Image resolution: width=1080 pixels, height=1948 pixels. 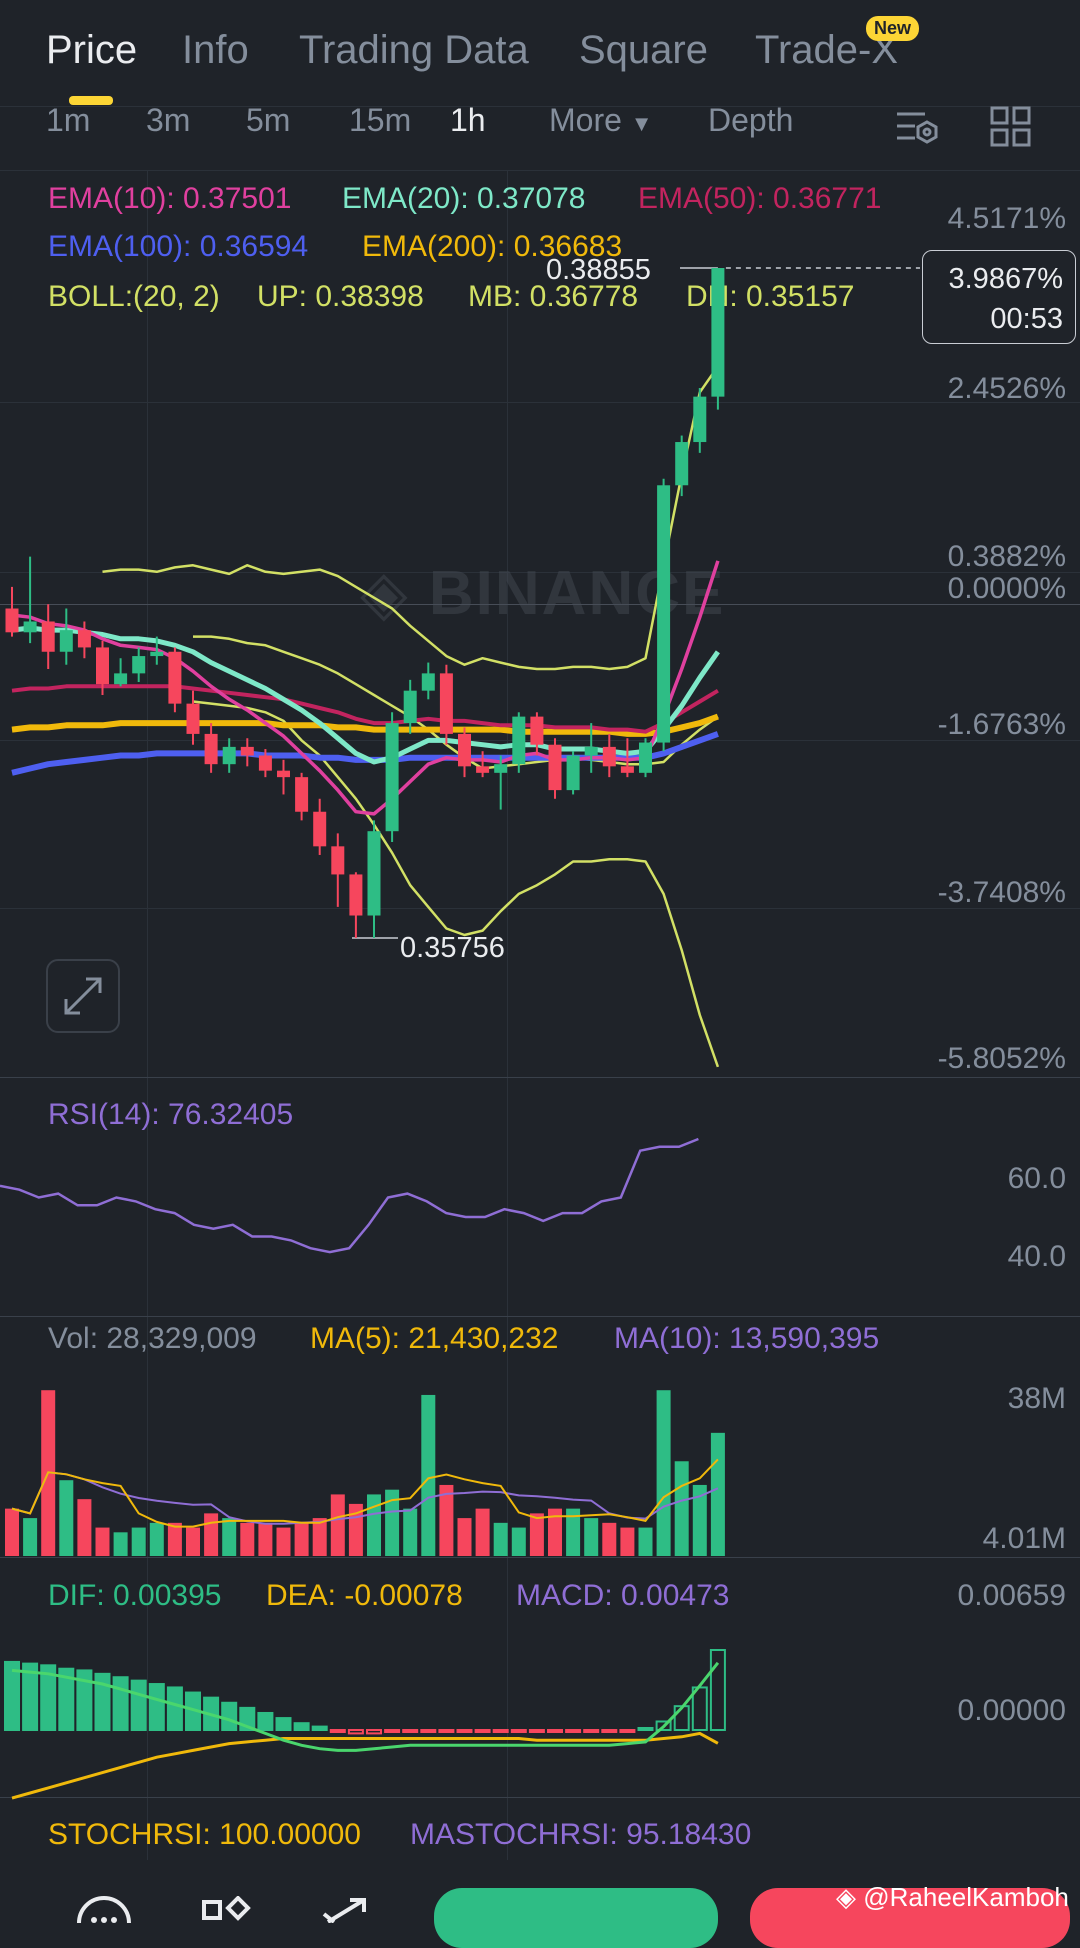 I want to click on rsi-axis-label: 40.0, so click(x=1036, y=1256).